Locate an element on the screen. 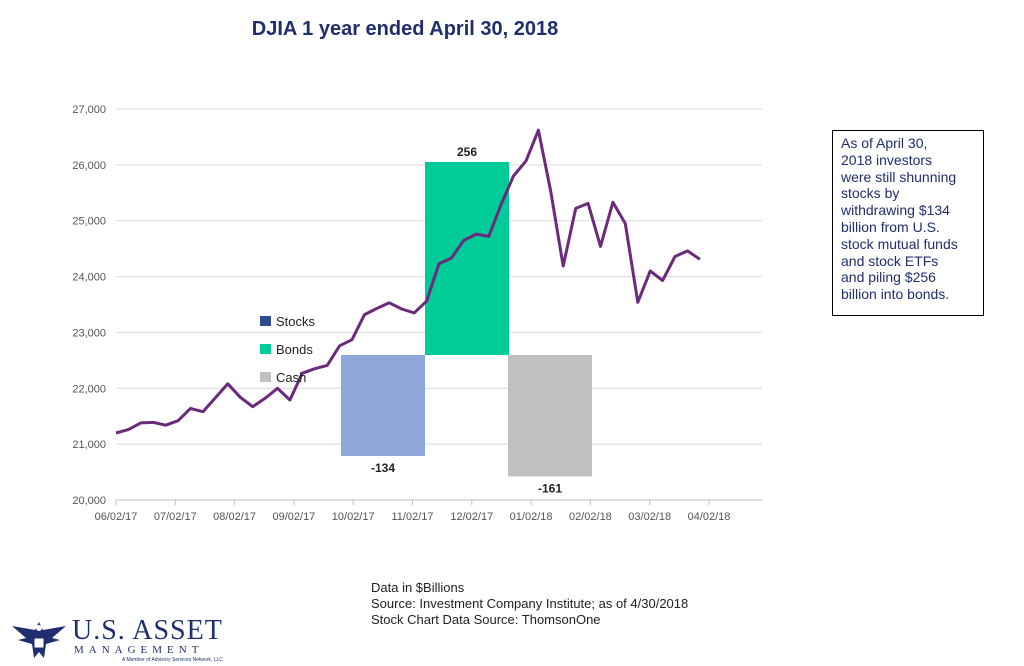 The image size is (1024, 666). logo-name: U.S. ASSET is located at coordinates (147, 630).